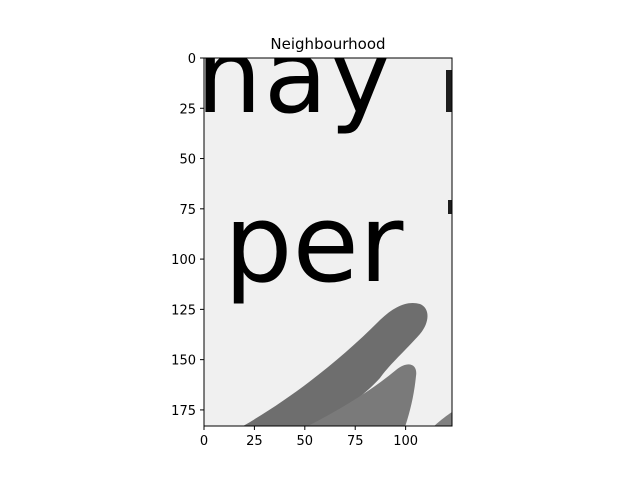 This screenshot has width=640, height=480. I want to click on shadow-corner, so click(443, 419).